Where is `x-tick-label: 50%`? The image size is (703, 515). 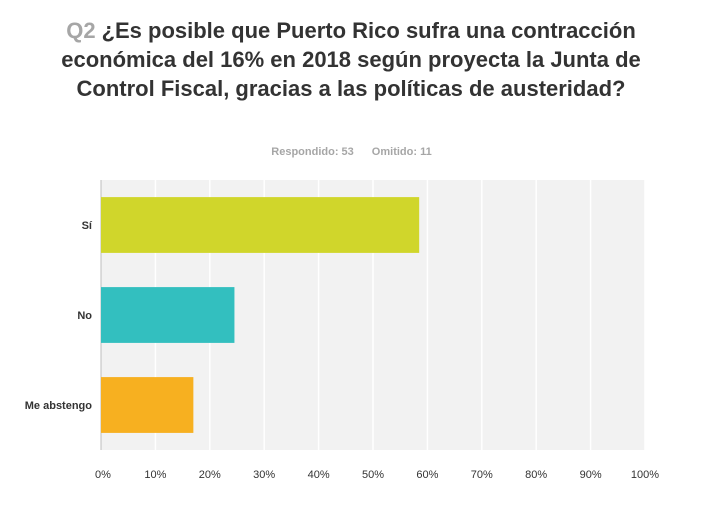
x-tick-label: 50% is located at coordinates (373, 475).